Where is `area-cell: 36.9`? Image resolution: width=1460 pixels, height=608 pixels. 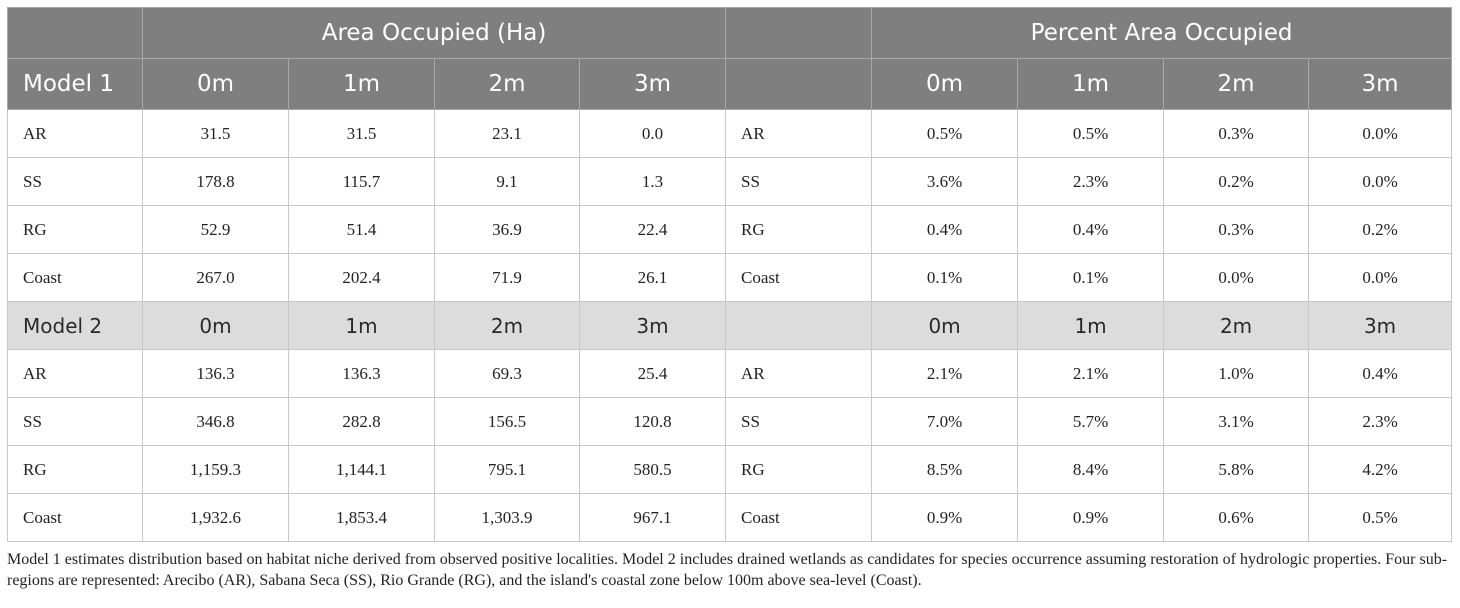
area-cell: 36.9 is located at coordinates (507, 229).